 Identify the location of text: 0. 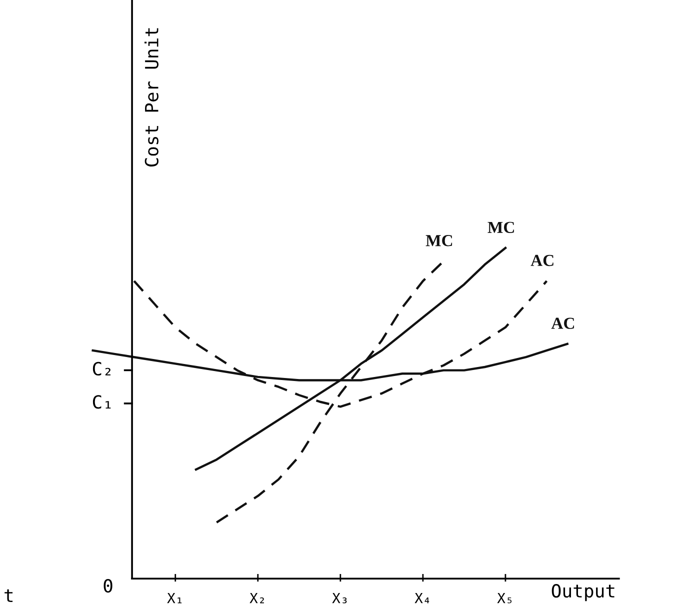
(108, 585).